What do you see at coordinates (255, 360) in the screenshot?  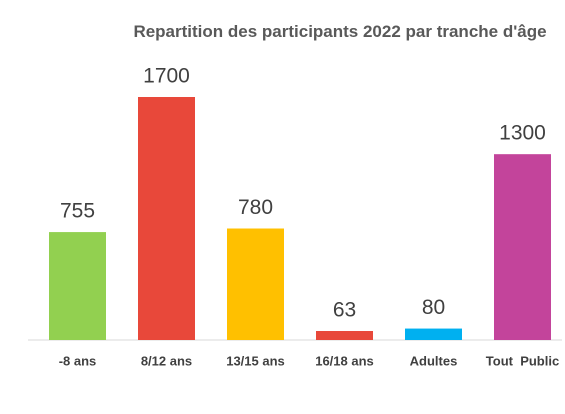 I see `x-tick-label: 13/15 ans` at bounding box center [255, 360].